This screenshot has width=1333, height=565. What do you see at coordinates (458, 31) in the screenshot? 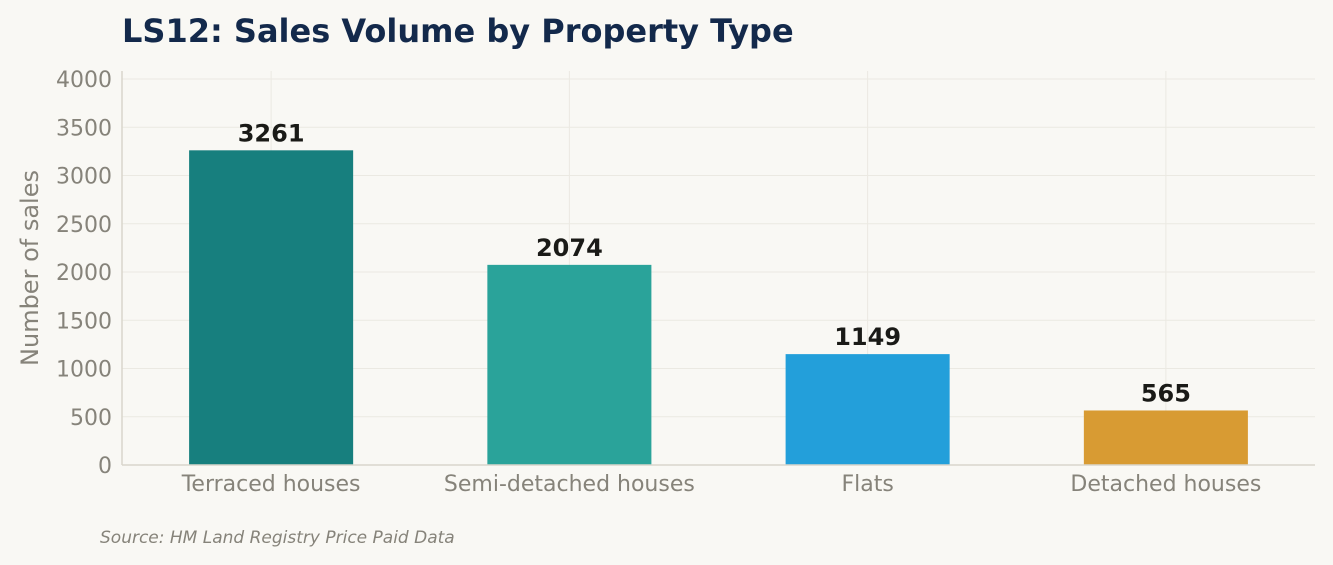
I see `chart-title: LS12: Sales Volume by Property Type` at bounding box center [458, 31].